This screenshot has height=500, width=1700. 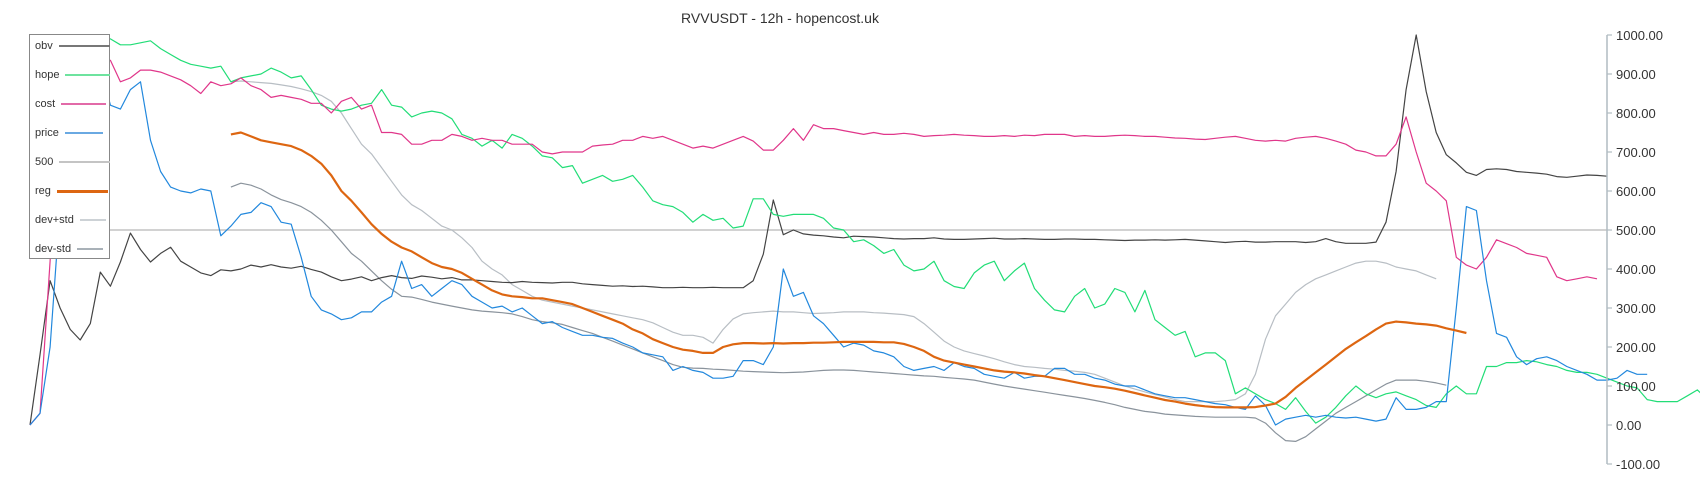 I want to click on legend-item-hope: hope, so click(x=73, y=75).